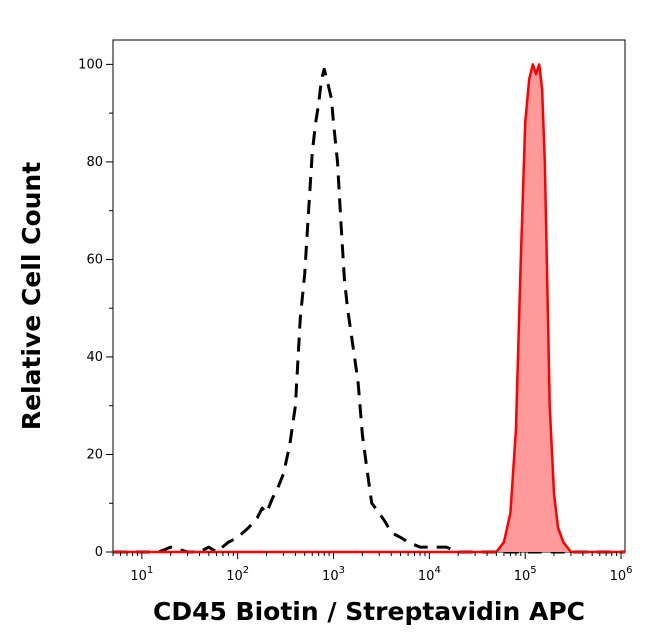 Image resolution: width=646 pixels, height=641 pixels. What do you see at coordinates (333, 574) in the screenshot?
I see `x-tick-label: 10³` at bounding box center [333, 574].